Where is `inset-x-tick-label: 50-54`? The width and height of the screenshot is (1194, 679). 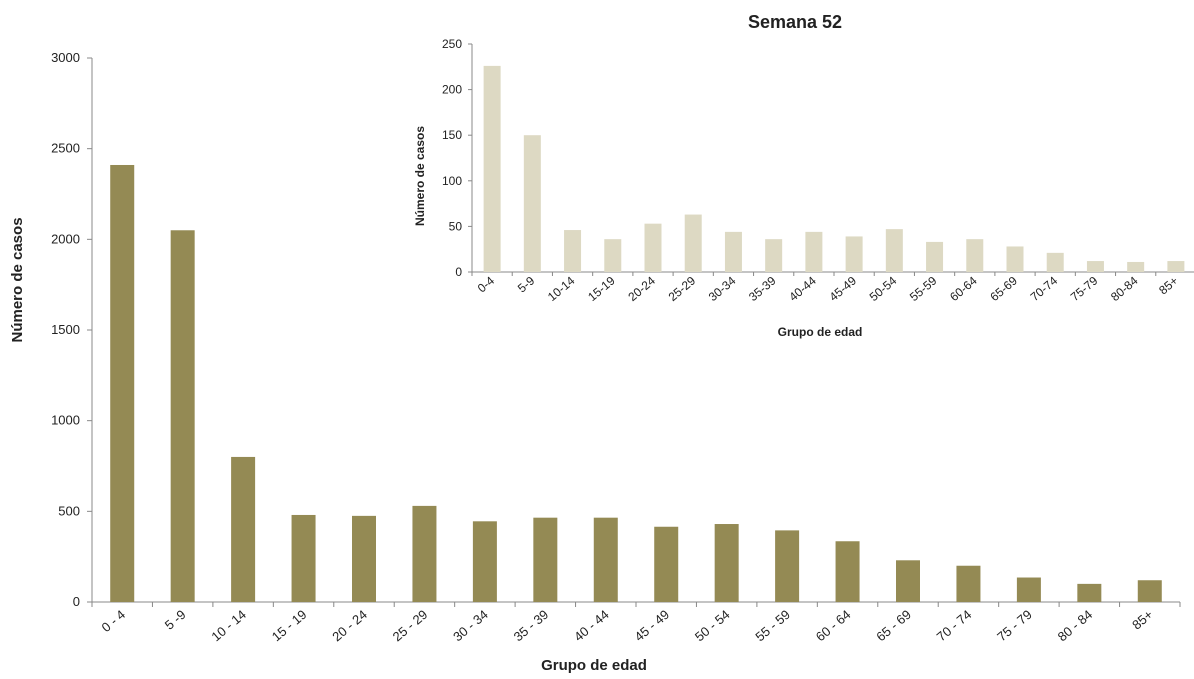
inset-x-tick-label: 50-54 is located at coordinates (883, 288).